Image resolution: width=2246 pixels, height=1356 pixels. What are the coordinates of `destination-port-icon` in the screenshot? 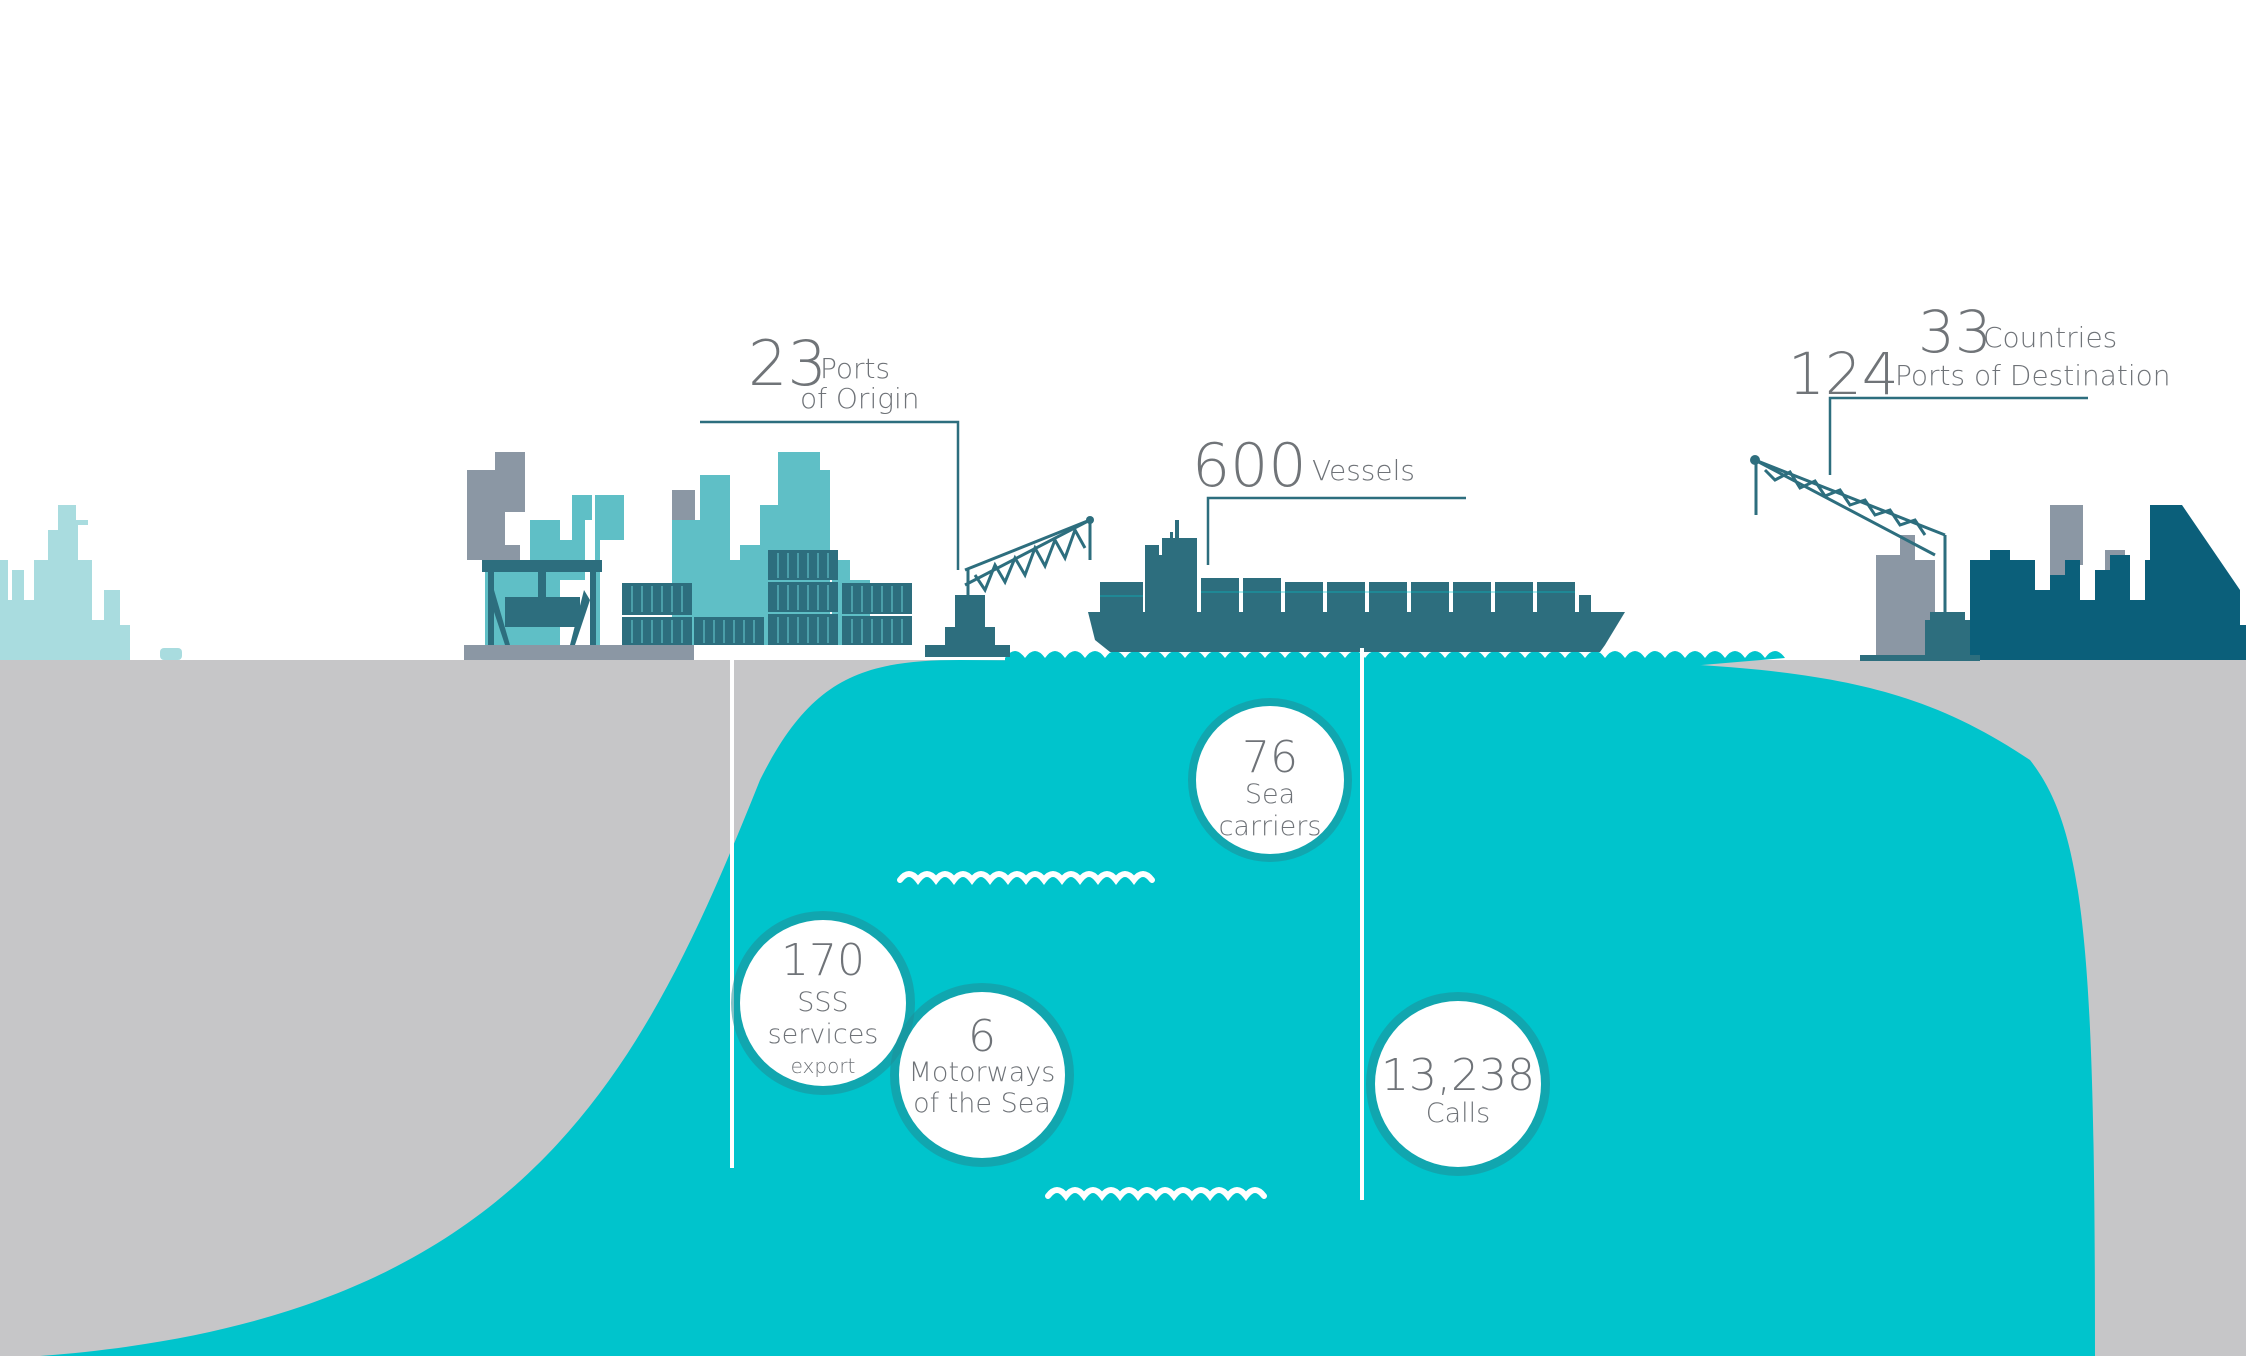 It's located at (1998, 558).